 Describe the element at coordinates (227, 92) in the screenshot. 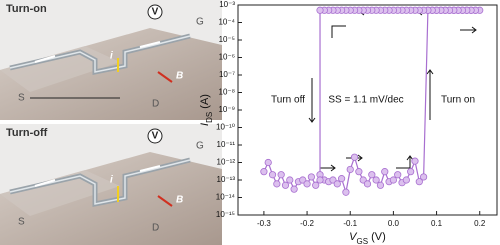

I see `y-tick-label: 10⁻⁸` at that location.